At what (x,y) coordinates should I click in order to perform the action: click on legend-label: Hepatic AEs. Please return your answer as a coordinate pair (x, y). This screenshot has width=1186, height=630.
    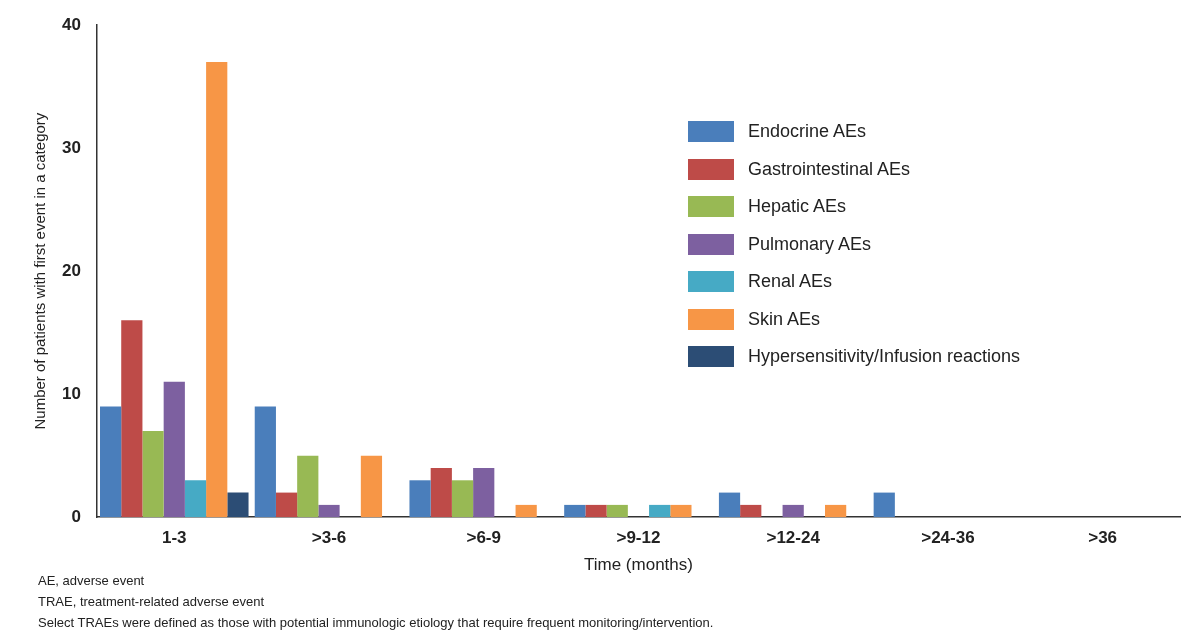
    Looking at the image, I should click on (797, 207).